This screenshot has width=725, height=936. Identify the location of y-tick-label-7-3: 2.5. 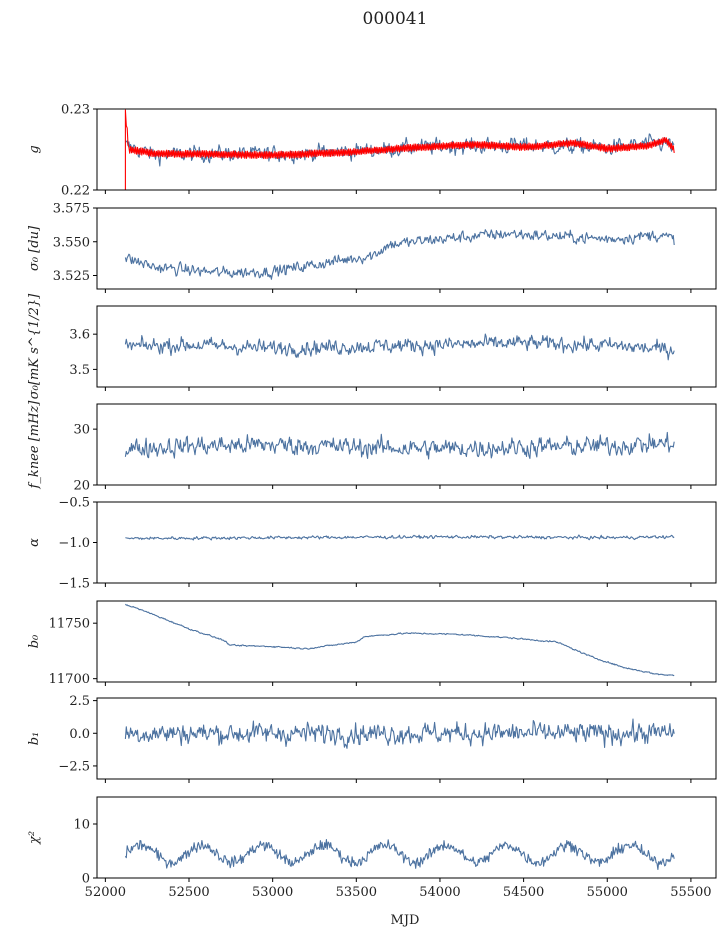
(79, 701).